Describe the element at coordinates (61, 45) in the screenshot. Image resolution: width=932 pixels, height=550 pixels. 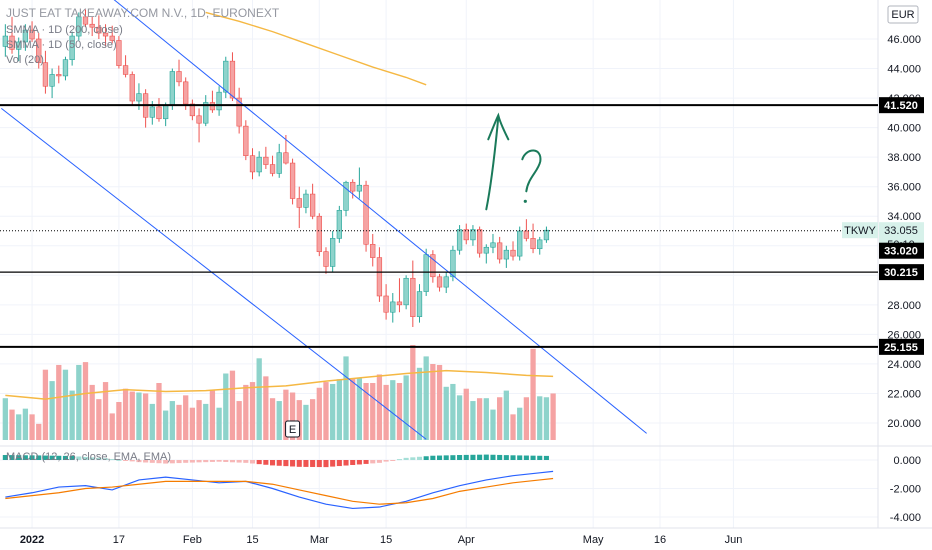
I see `indicator-smma-50: SMMA · 1D (50, close)` at that location.